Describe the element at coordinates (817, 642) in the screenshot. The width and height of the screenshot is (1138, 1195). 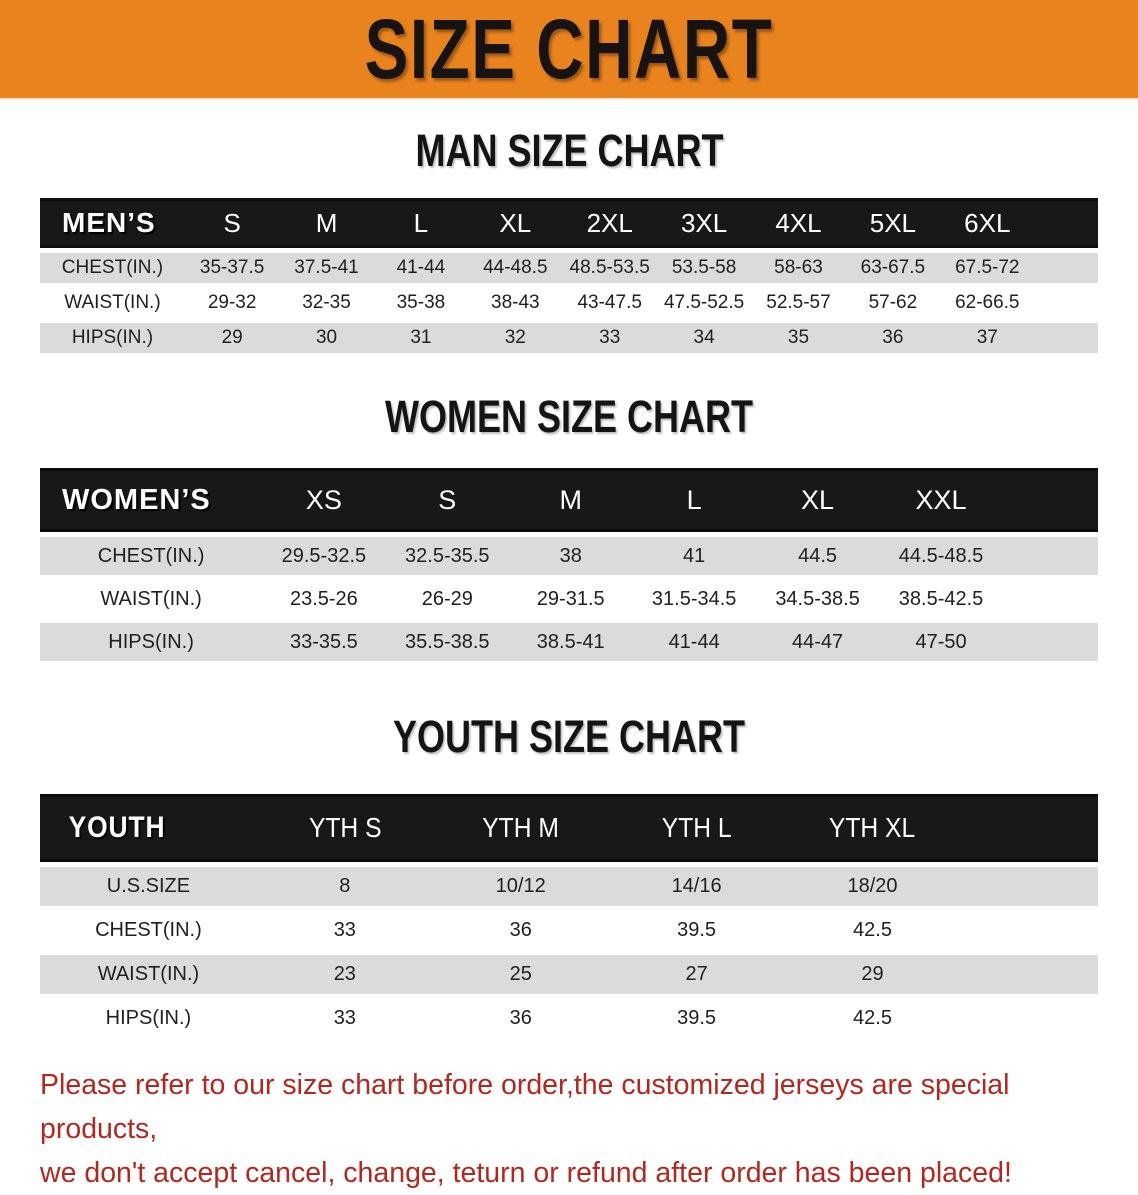
I see `value-cell: 44-47` at that location.